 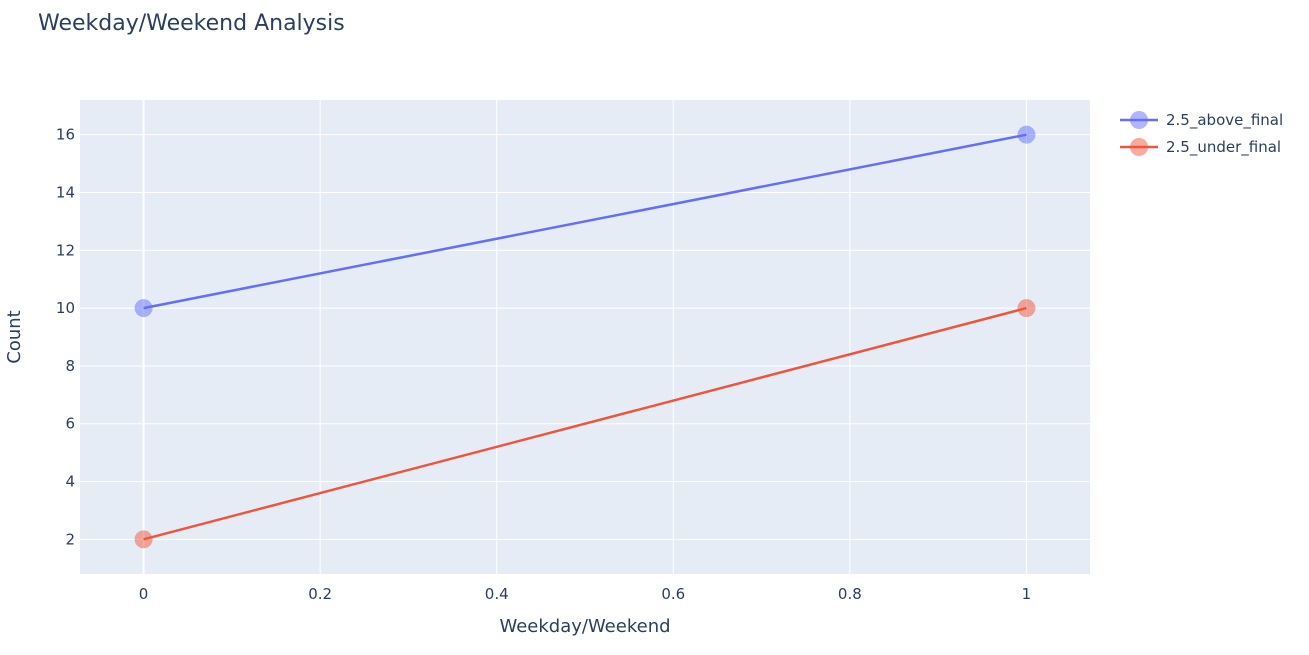 I want to click on y-tick-label: 4, so click(x=70, y=482).